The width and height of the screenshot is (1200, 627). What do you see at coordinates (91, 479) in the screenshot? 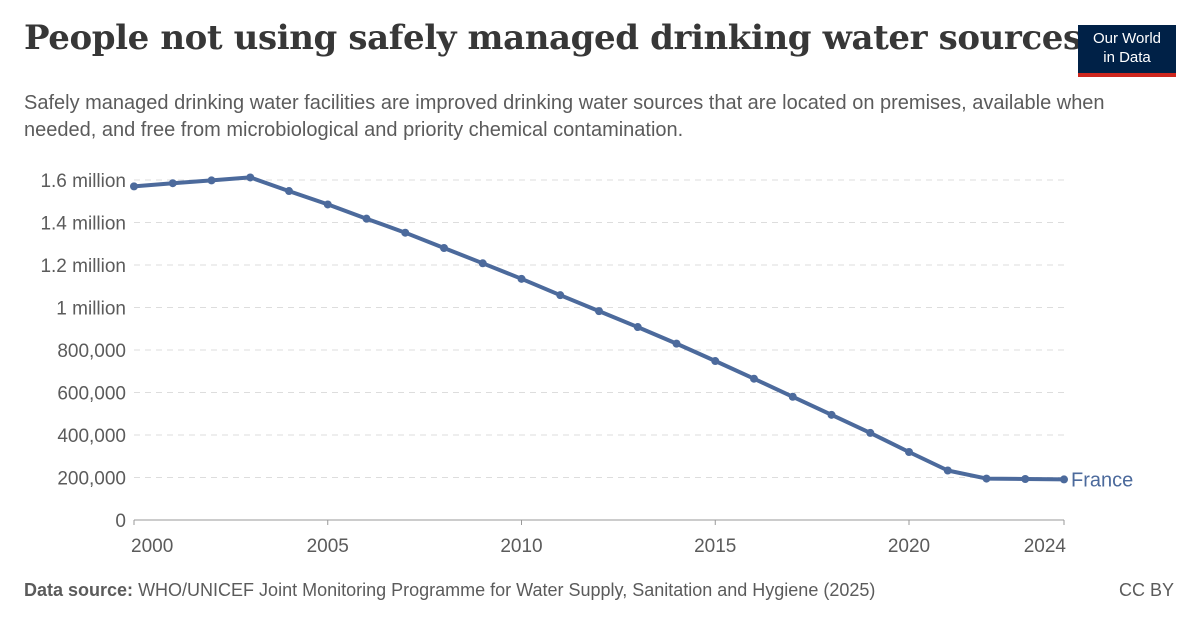
I see `y-tick-label: 200,000` at bounding box center [91, 479].